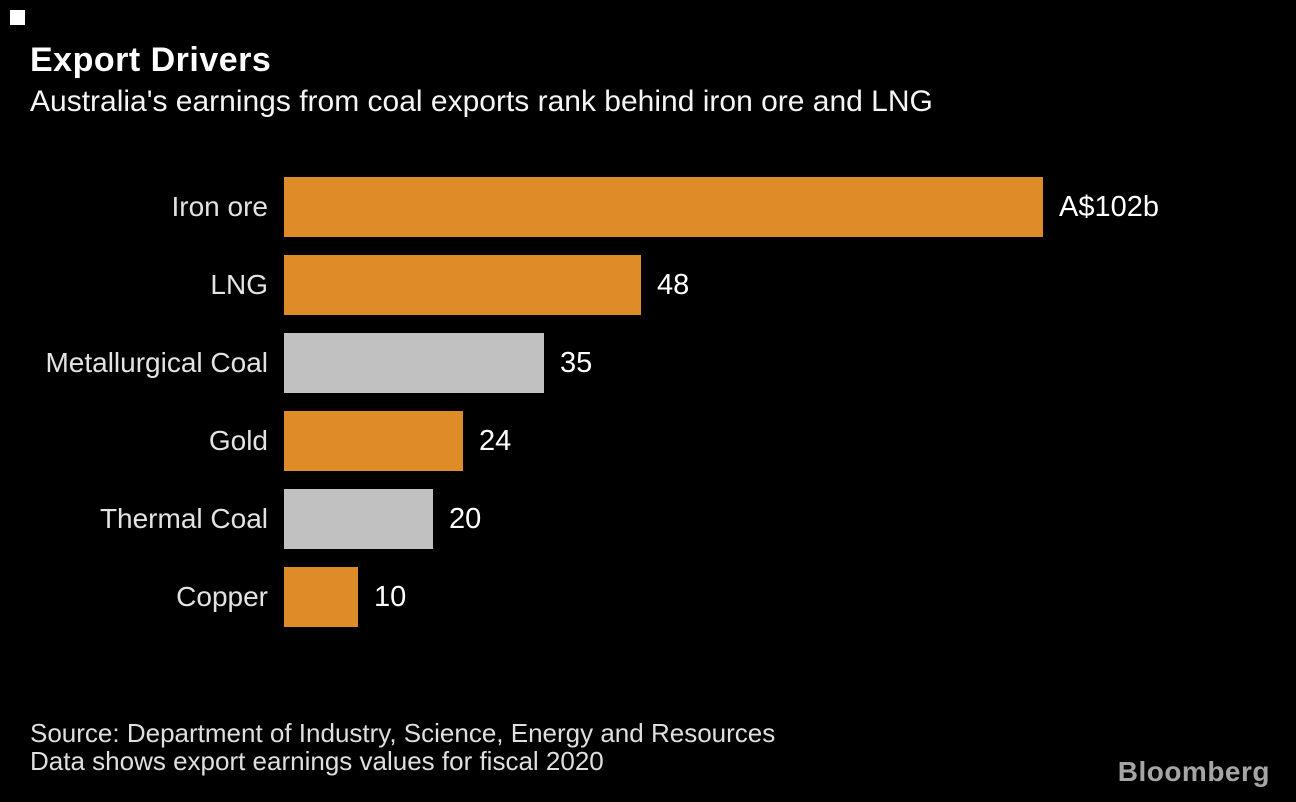  What do you see at coordinates (465, 519) in the screenshot?
I see `value-label: 20` at bounding box center [465, 519].